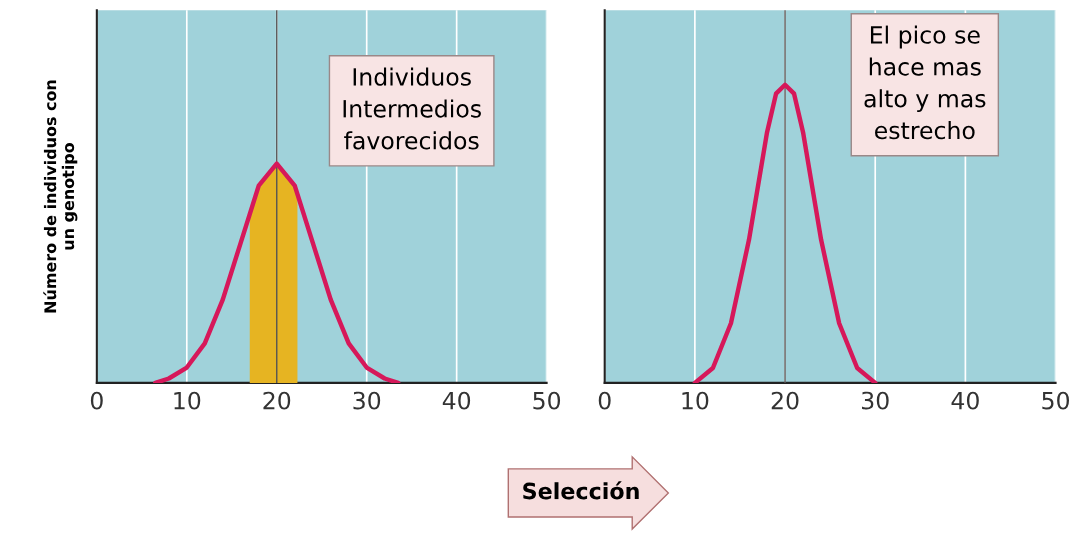 This screenshot has width=1076, height=537. Describe the element at coordinates (412, 108) in the screenshot. I see `text: Individuos Intermedios favorecidos` at that location.